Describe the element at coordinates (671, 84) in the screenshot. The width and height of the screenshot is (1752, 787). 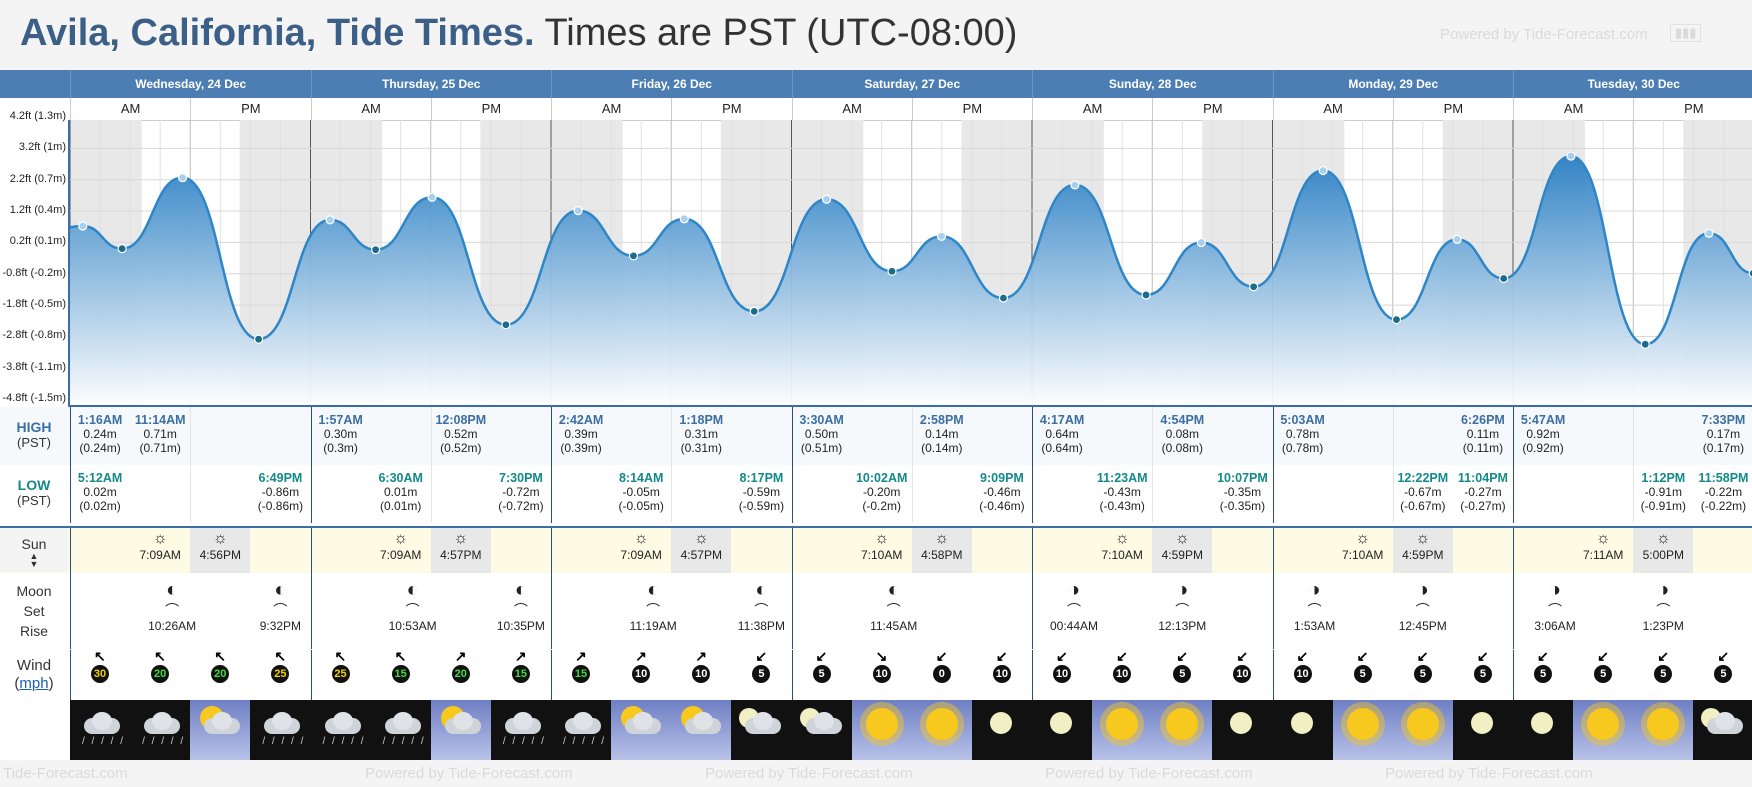
I see `day-header: Friday, 26 Dec` at that location.